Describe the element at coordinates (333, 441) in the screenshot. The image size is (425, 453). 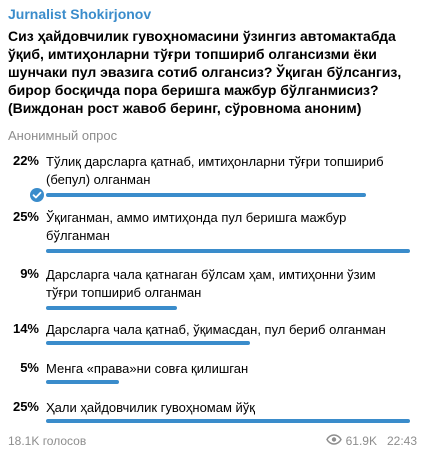
I see `eye-icon` at that location.